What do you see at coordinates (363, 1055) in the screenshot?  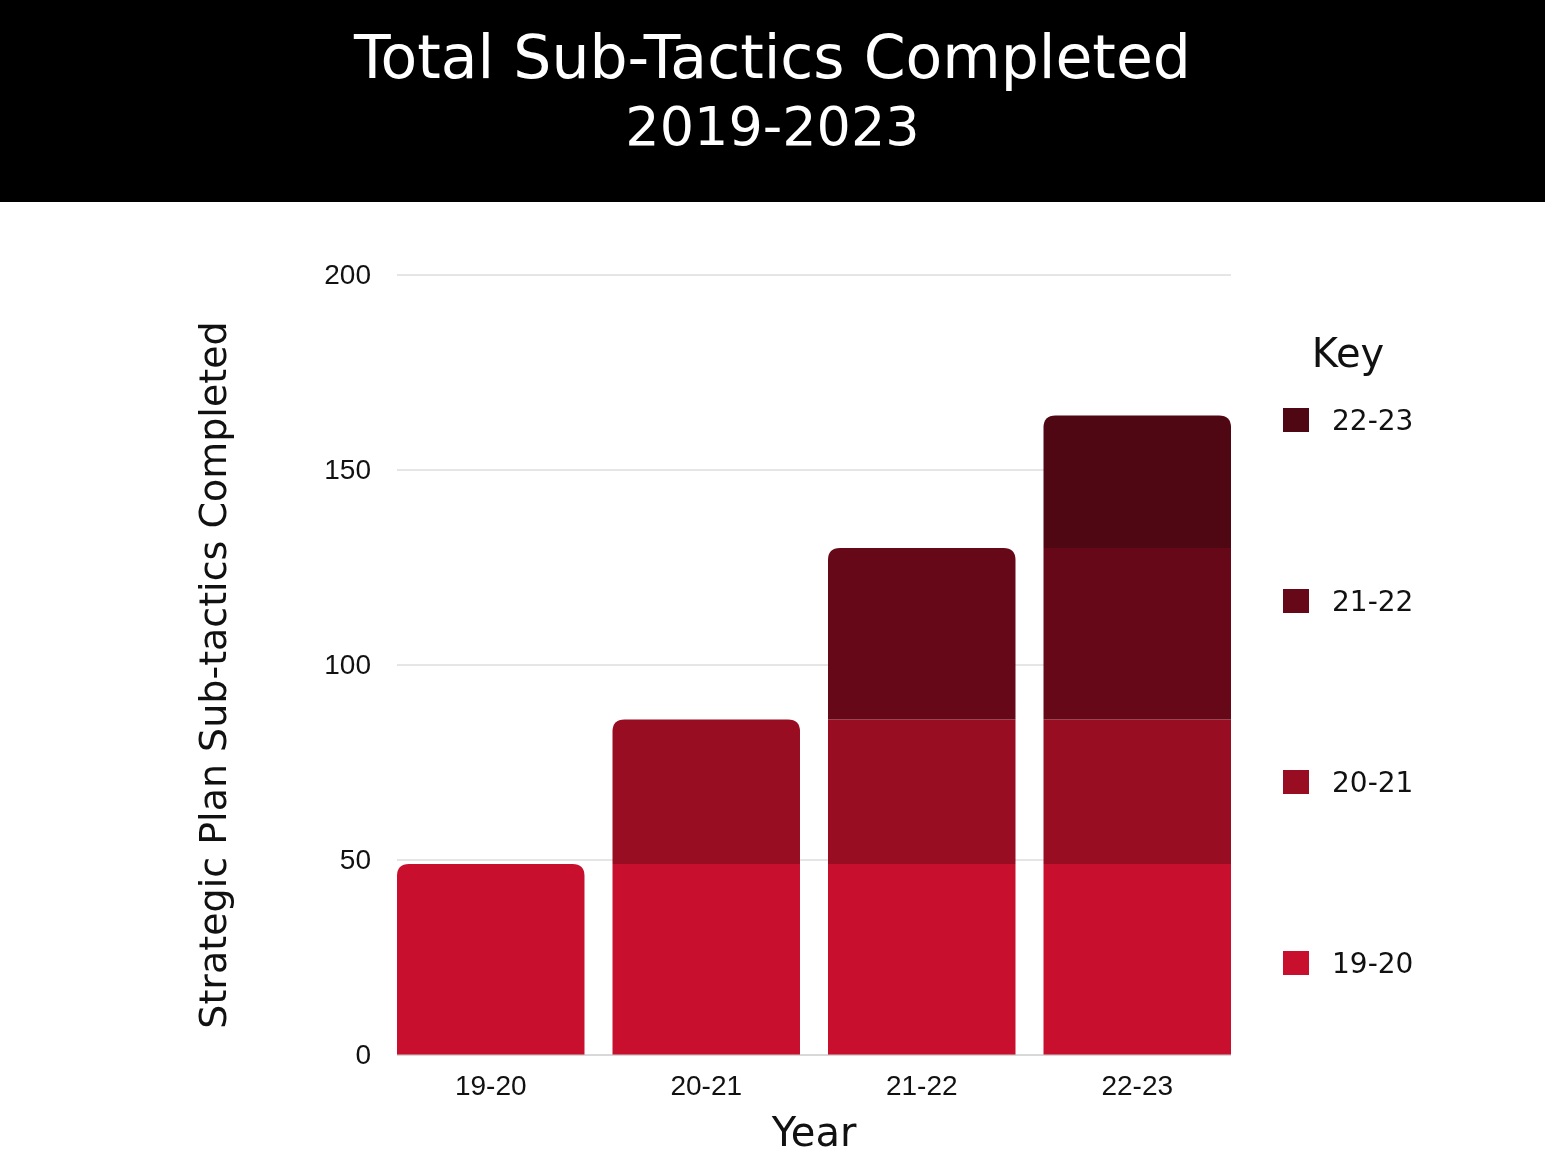 I see `y-tick-label: 0` at bounding box center [363, 1055].